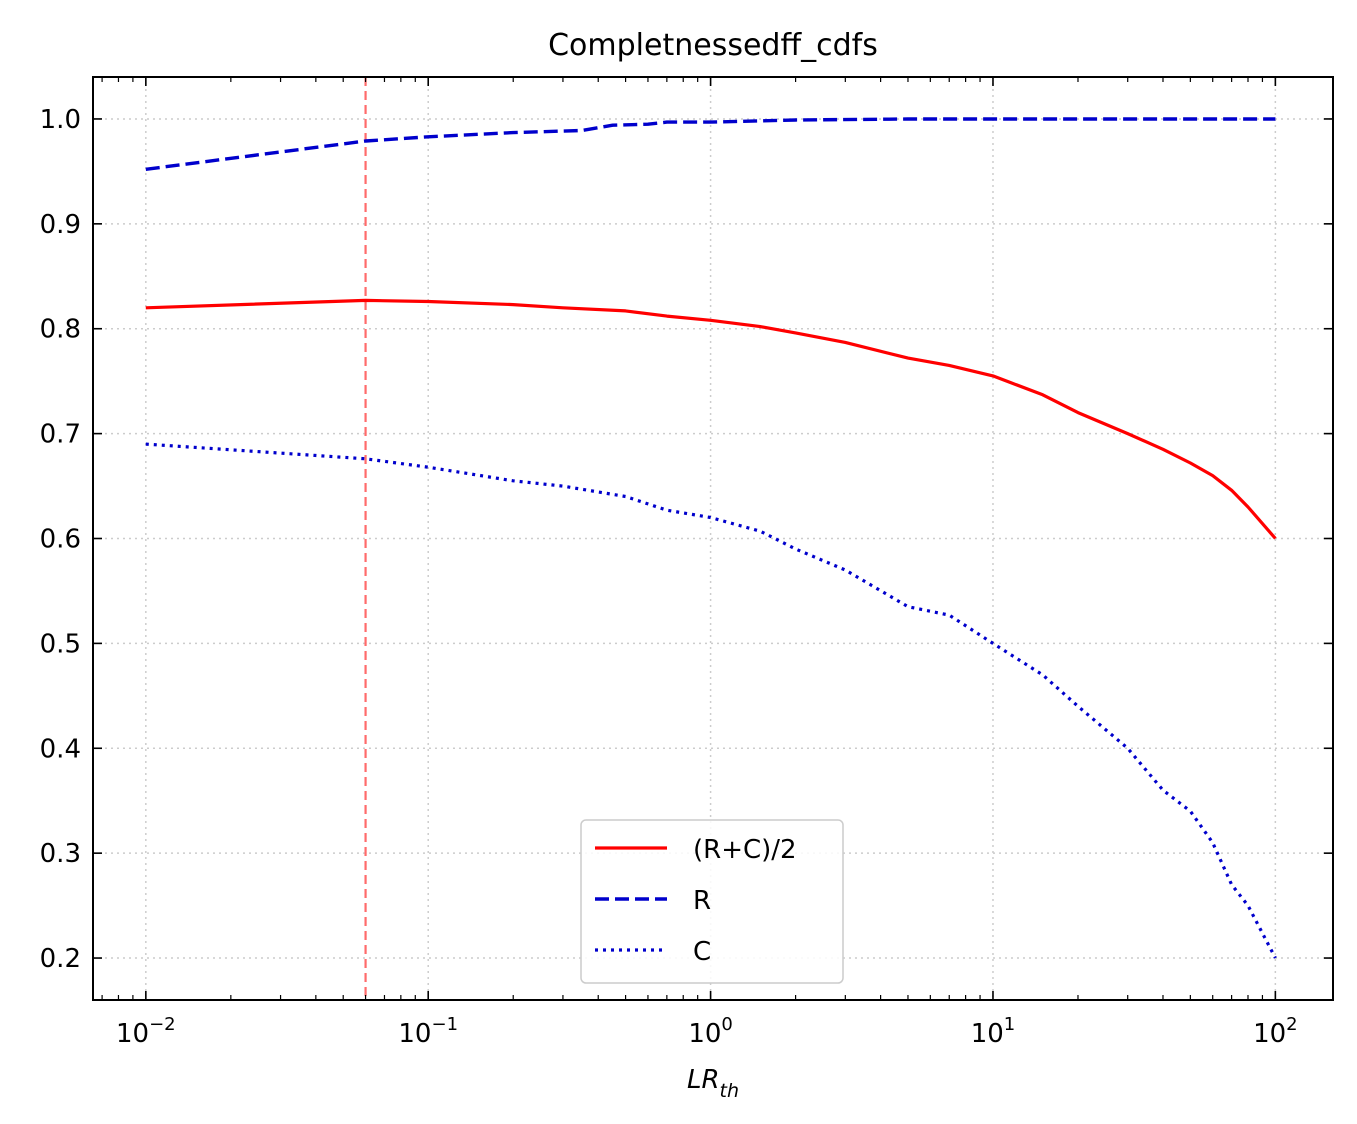 This screenshot has width=1357, height=1124. I want to click on y-tick-label: 0.5, so click(60, 644).